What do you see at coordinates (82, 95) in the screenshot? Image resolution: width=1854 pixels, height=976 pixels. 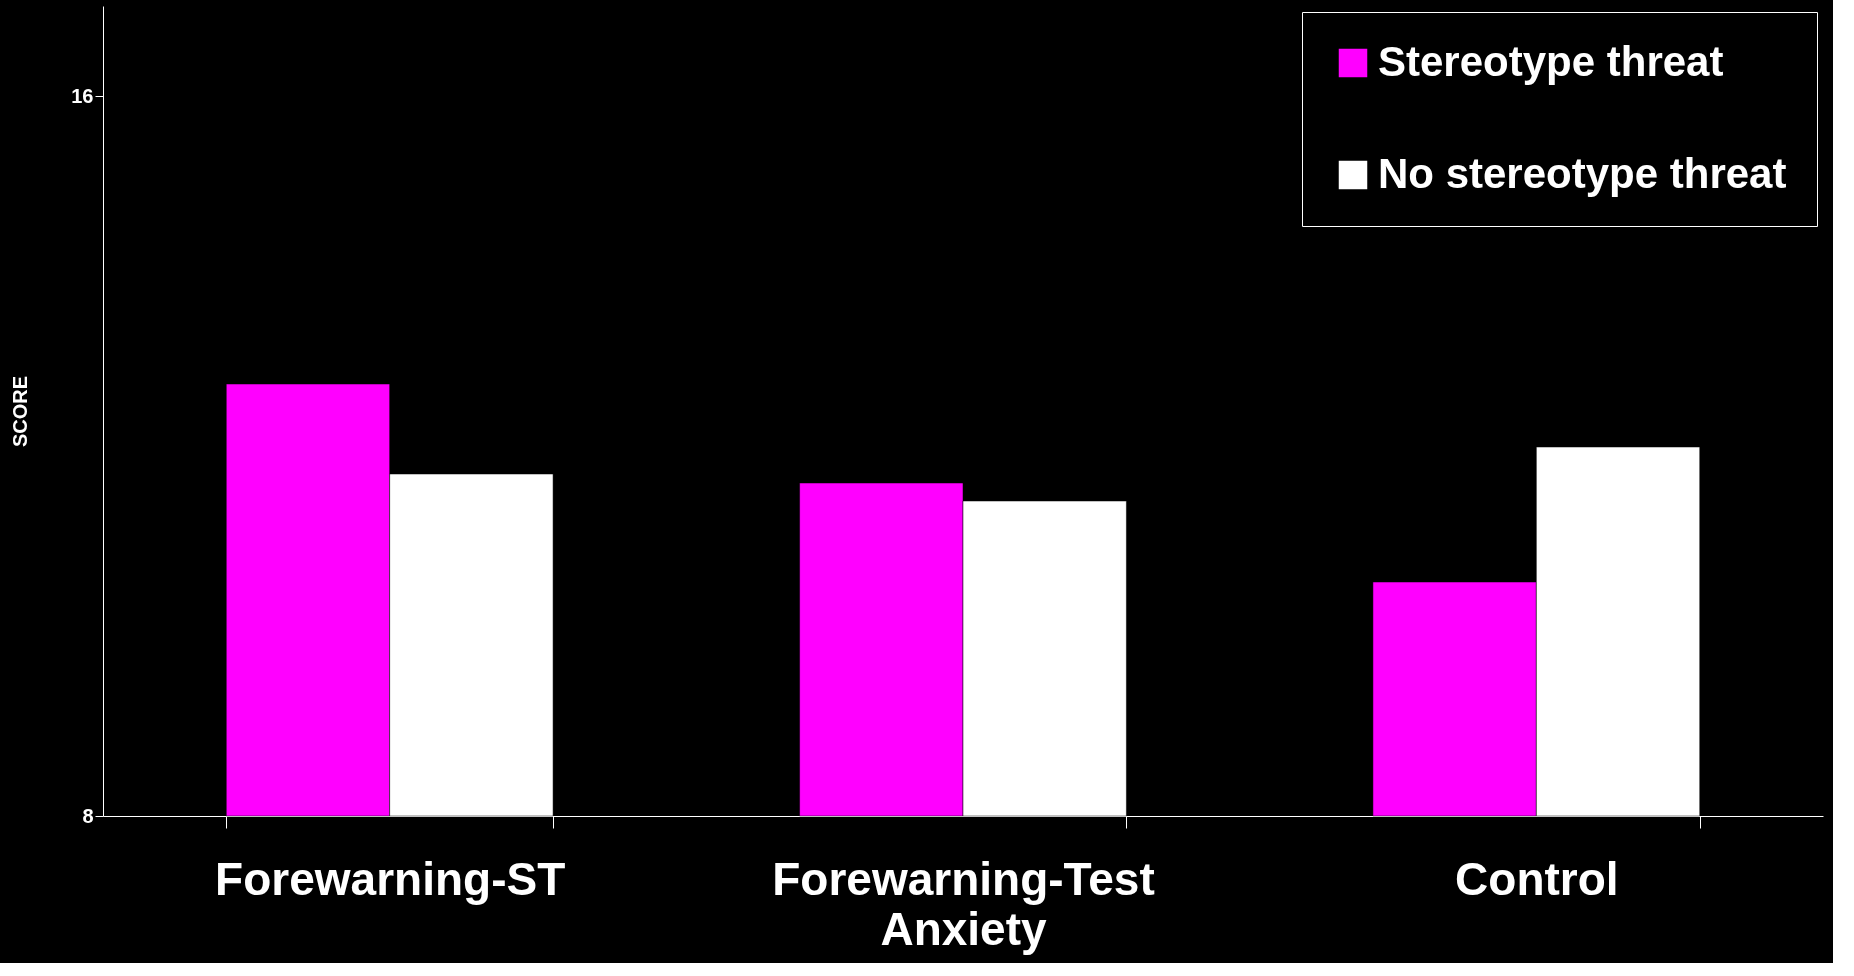 I see `y-tick-label: 16` at bounding box center [82, 95].